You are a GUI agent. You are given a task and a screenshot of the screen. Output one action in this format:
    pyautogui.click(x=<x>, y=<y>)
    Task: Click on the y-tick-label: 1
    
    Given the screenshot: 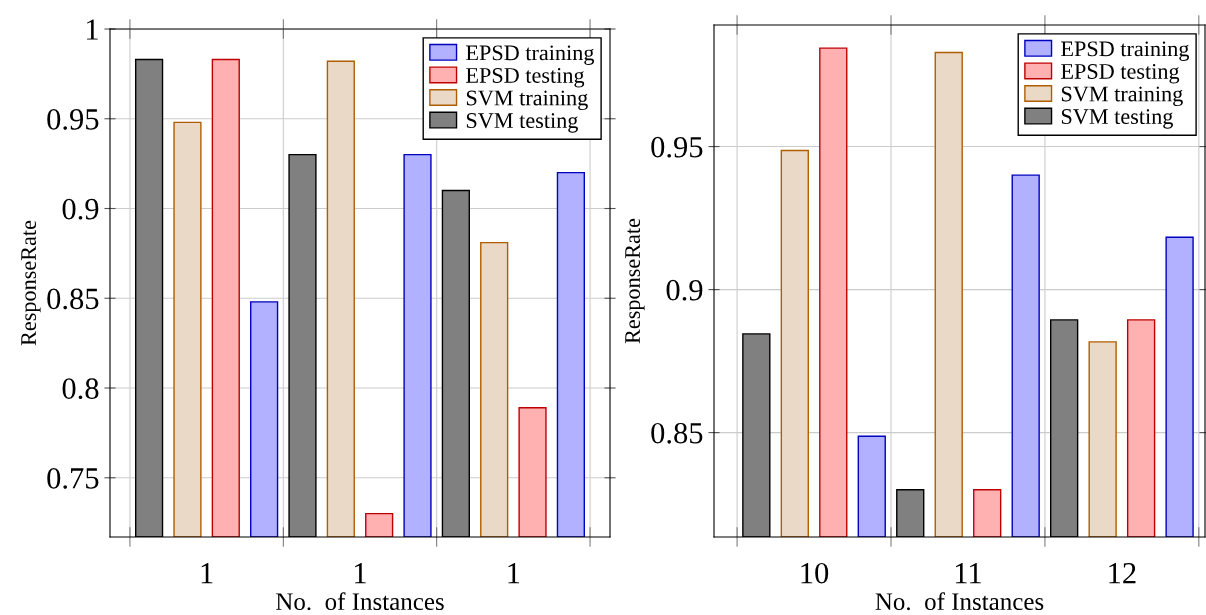 What is the action you would take?
    pyautogui.click(x=92, y=29)
    